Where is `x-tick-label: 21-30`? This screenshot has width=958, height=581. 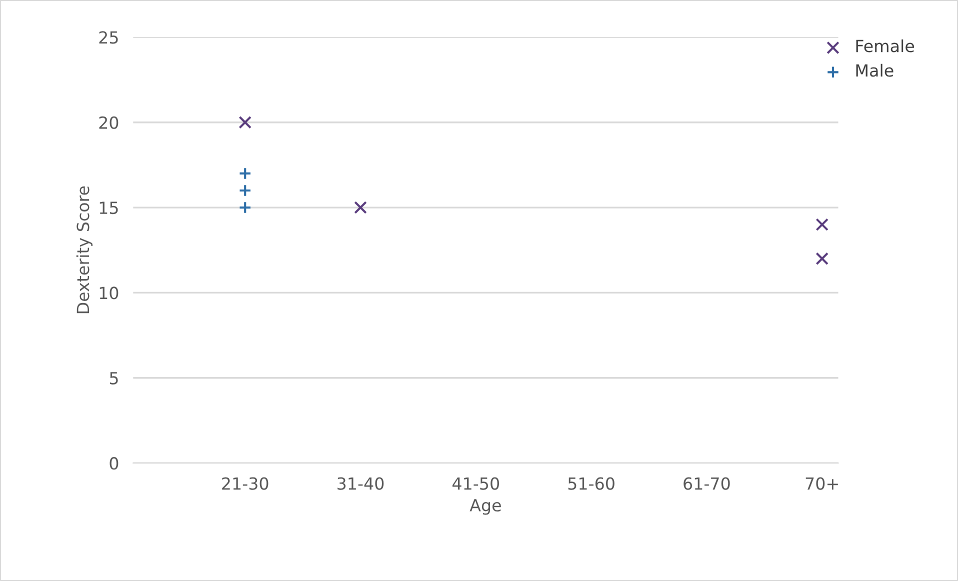
x-tick-label: 21-30 is located at coordinates (245, 483).